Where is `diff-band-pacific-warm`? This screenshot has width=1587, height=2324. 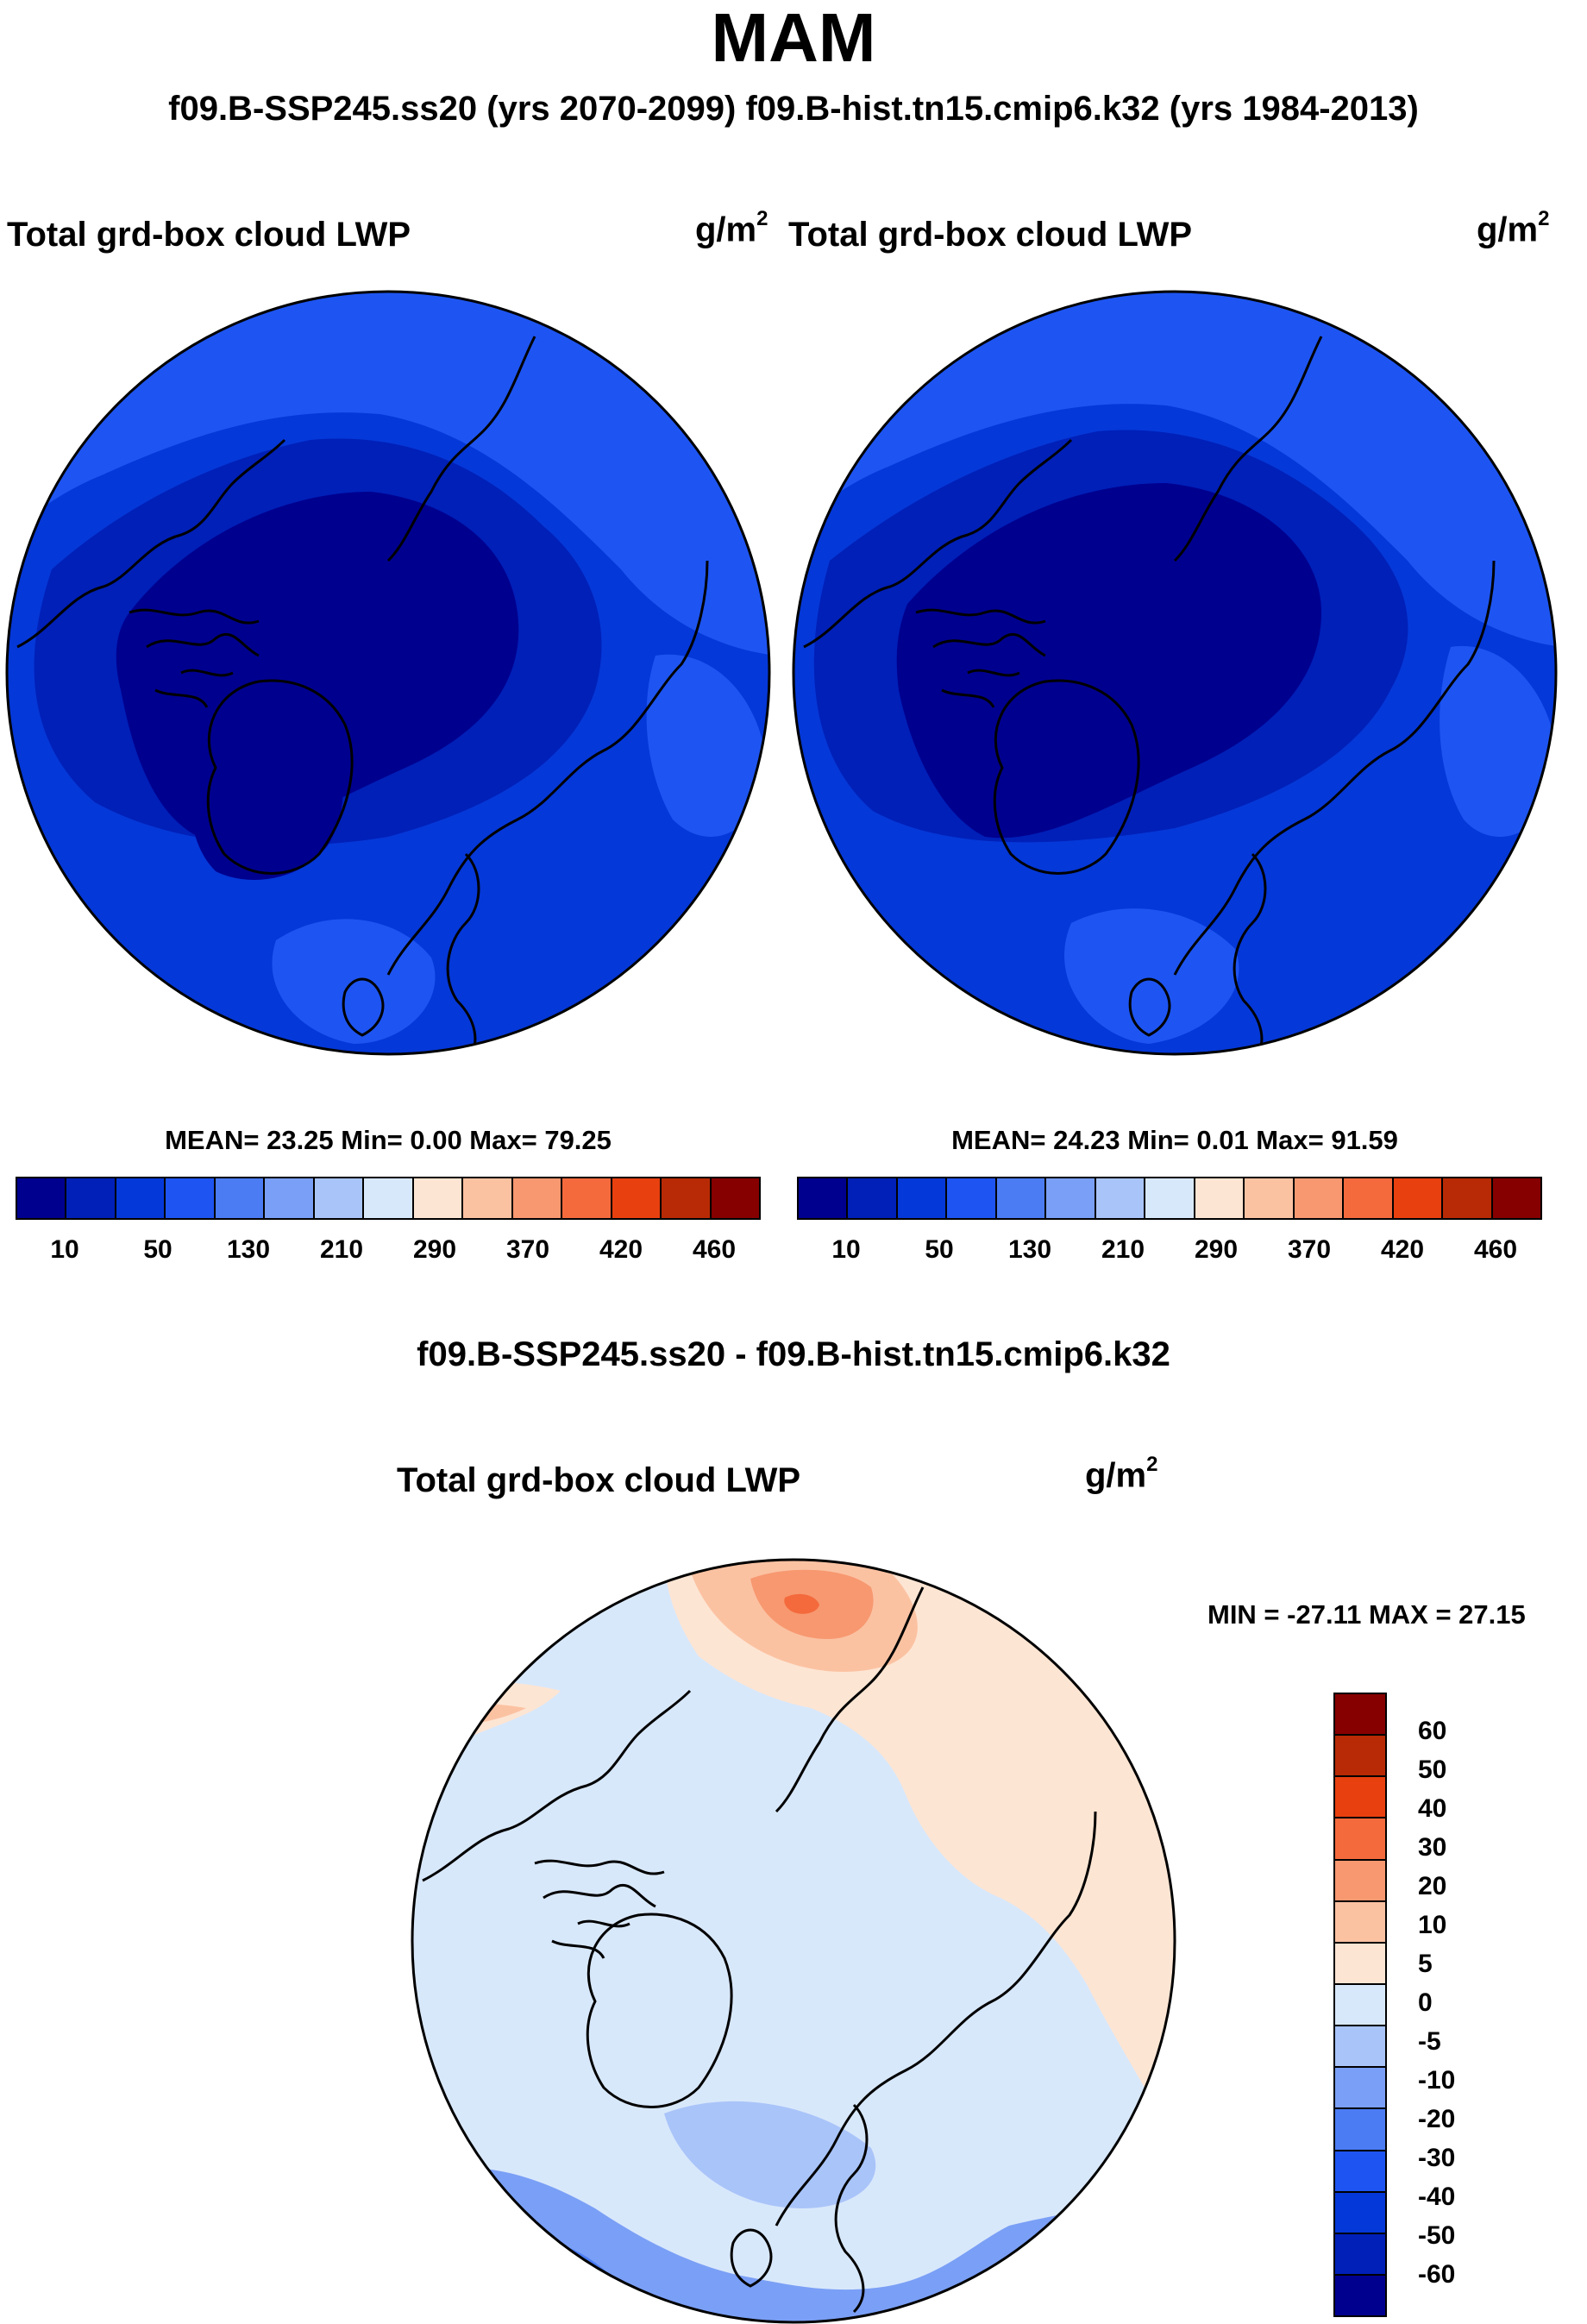 diff-band-pacific-warm is located at coordinates (920, 1859).